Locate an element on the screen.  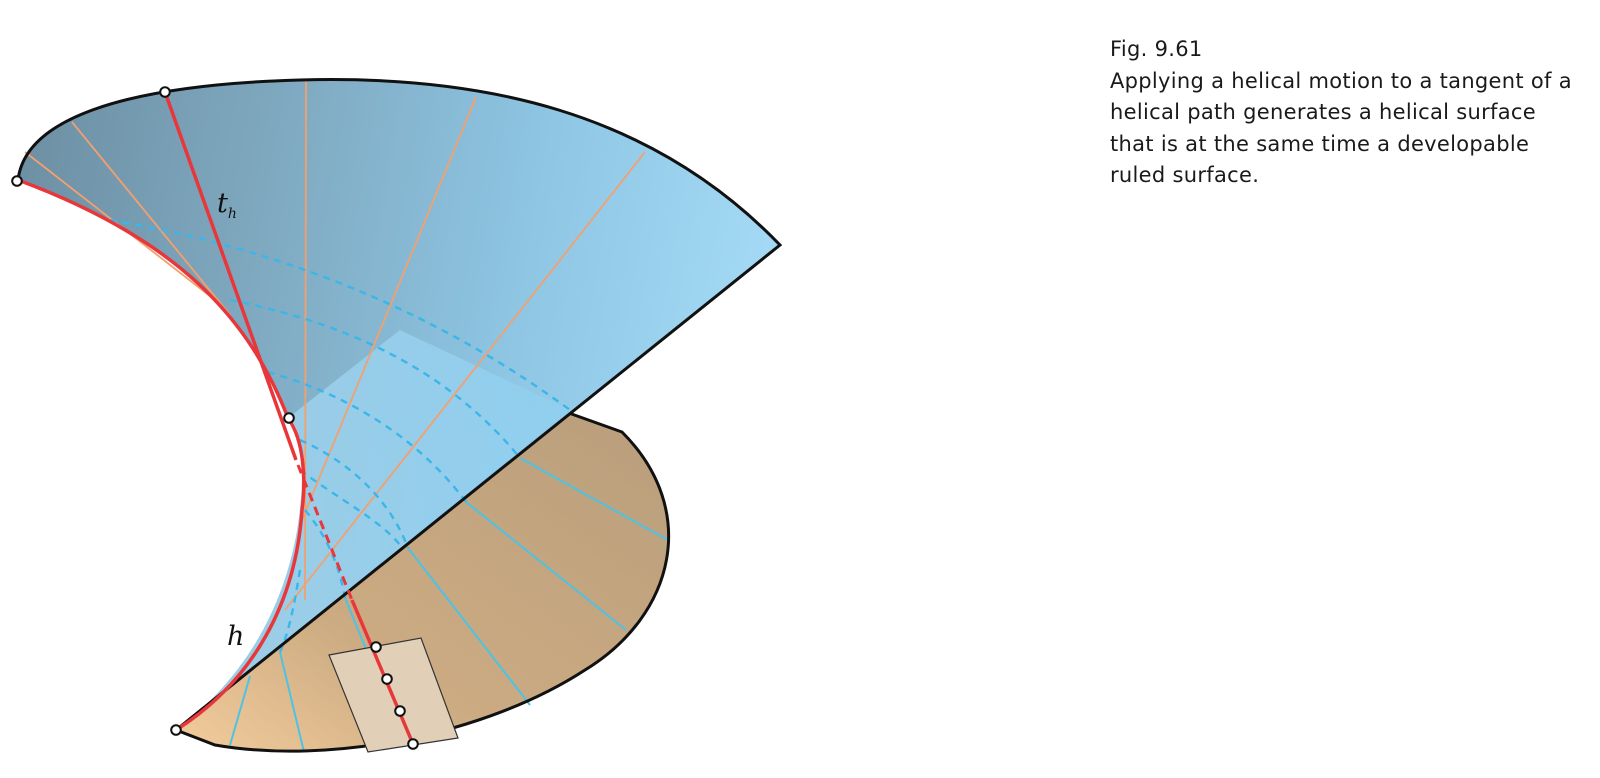
tangent-label-subscript: h is located at coordinates (232, 214).